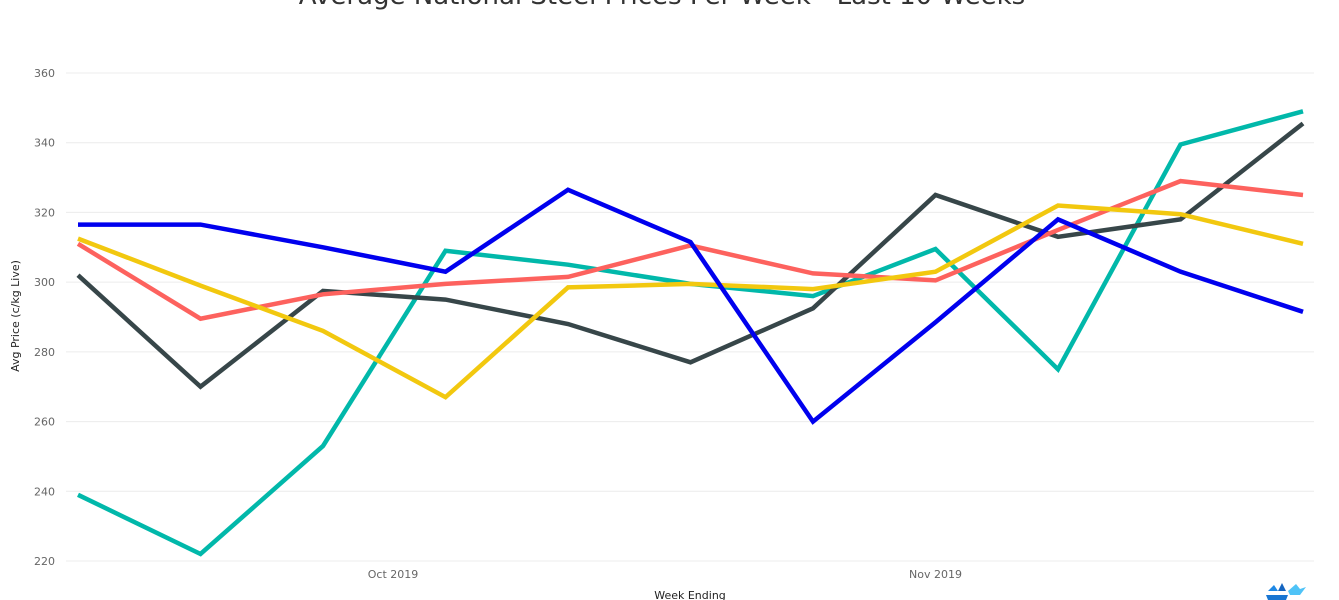 This screenshot has height=600, width=1339. Describe the element at coordinates (44, 422) in the screenshot. I see `y-tick-label: 260` at that location.